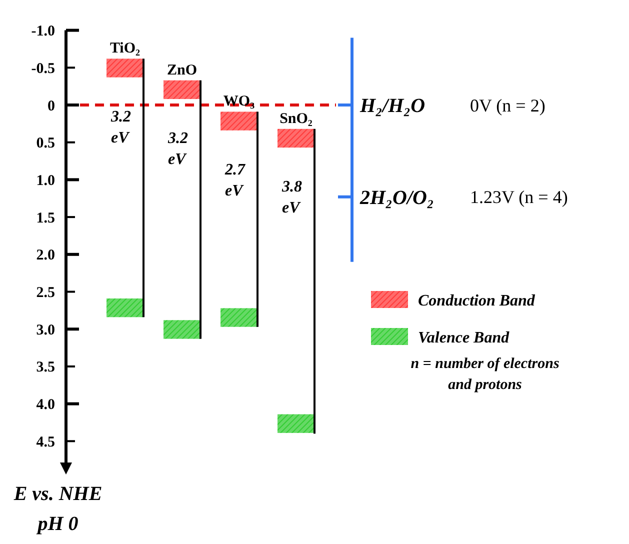 The image size is (629, 544). I want to click on text: 1.23V (n = 4), so click(519, 197).